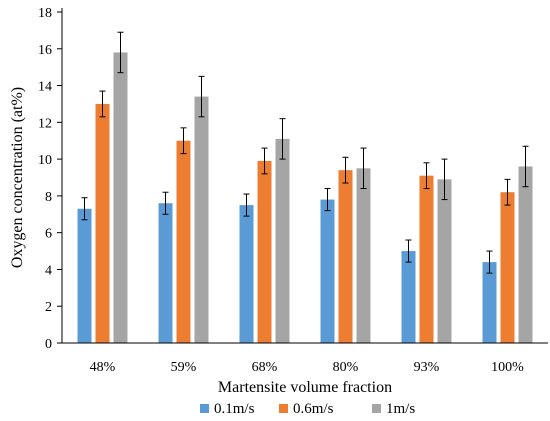 This screenshot has height=421, width=550. Describe the element at coordinates (45, 50) in the screenshot. I see `y-tick-label: 16` at that location.